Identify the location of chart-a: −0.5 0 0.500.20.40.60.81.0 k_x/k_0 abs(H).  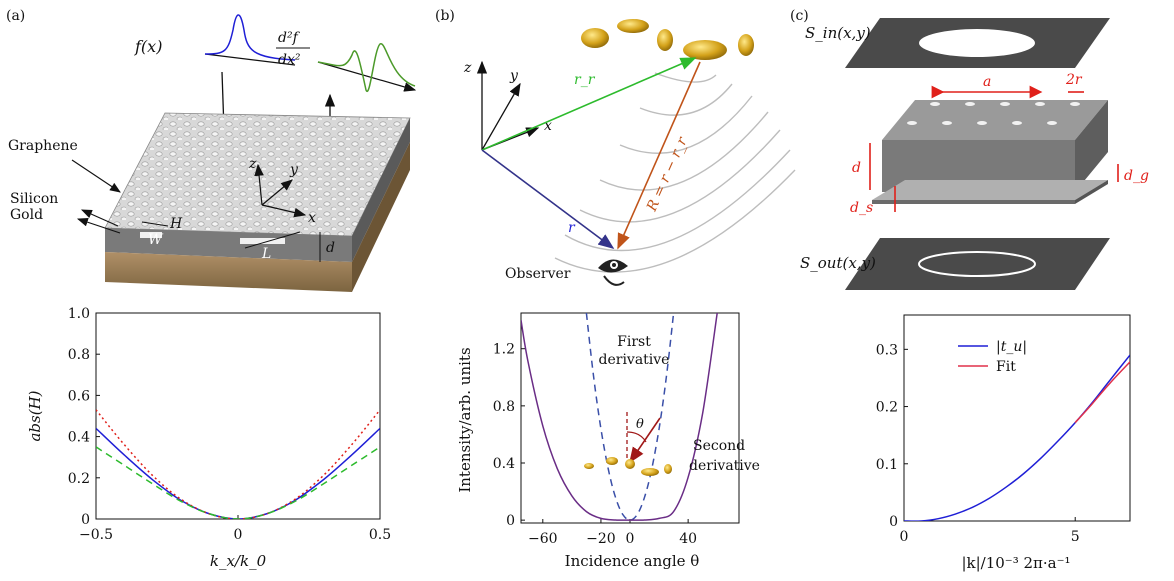
(208, 438).